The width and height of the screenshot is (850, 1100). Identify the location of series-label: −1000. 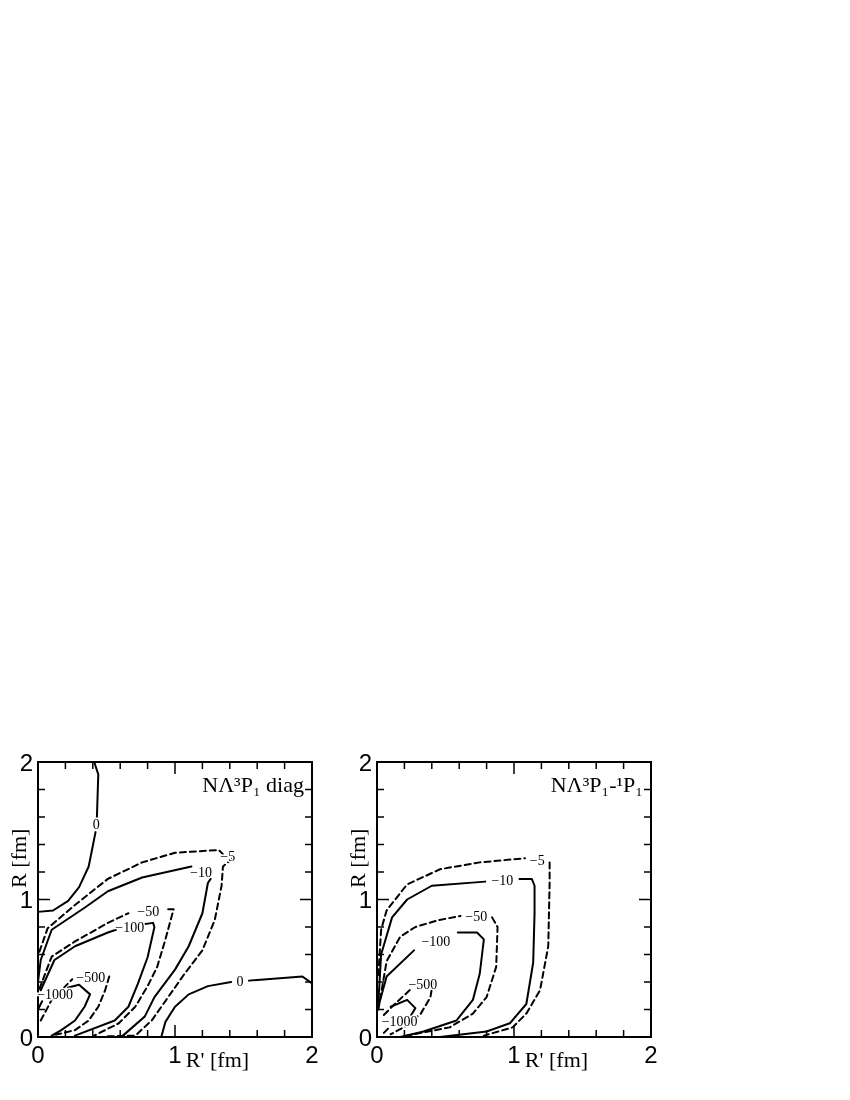
(399, 1022).